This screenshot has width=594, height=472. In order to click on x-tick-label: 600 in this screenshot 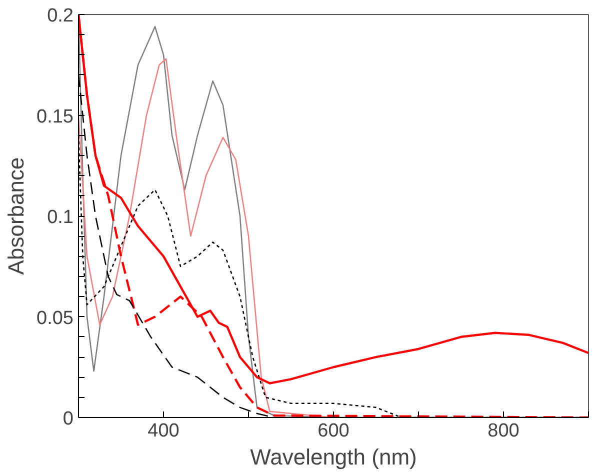, I will do `click(334, 431)`.